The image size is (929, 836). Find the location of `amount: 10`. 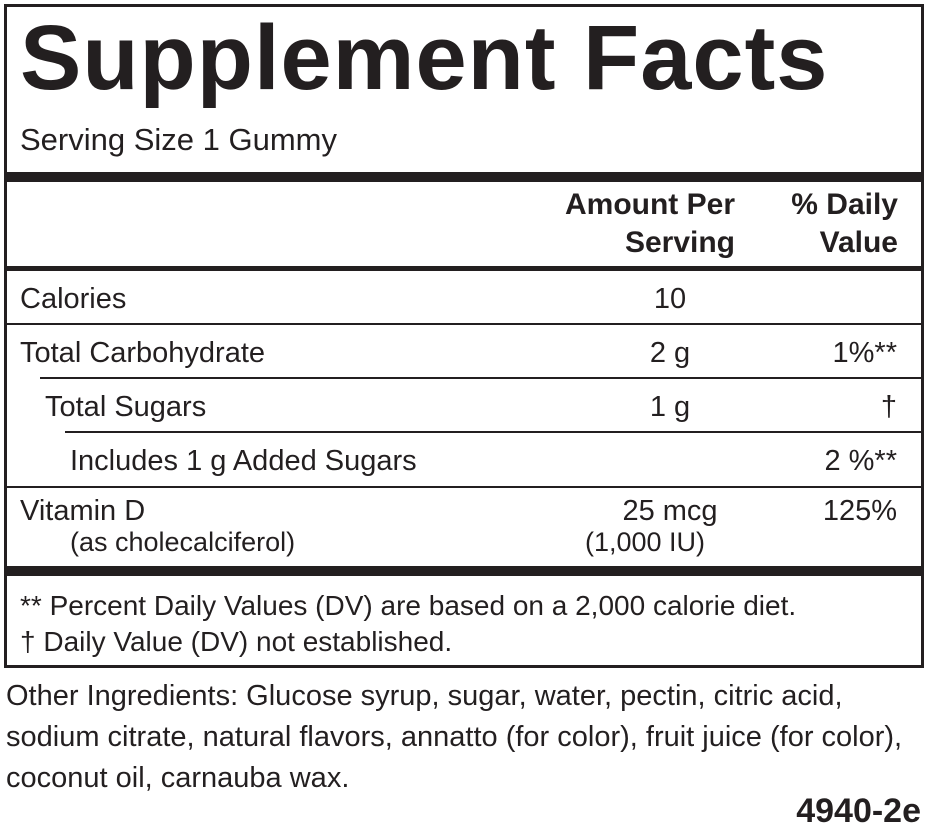

amount: 10 is located at coordinates (670, 299).